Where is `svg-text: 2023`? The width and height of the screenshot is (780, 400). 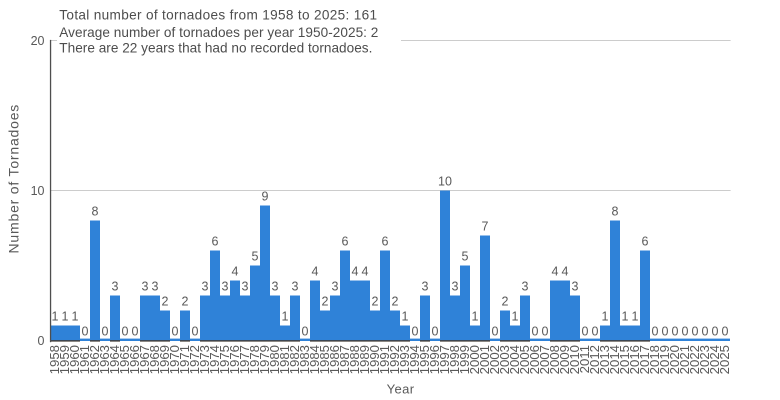
svg-text: 2023 is located at coordinates (704, 359).